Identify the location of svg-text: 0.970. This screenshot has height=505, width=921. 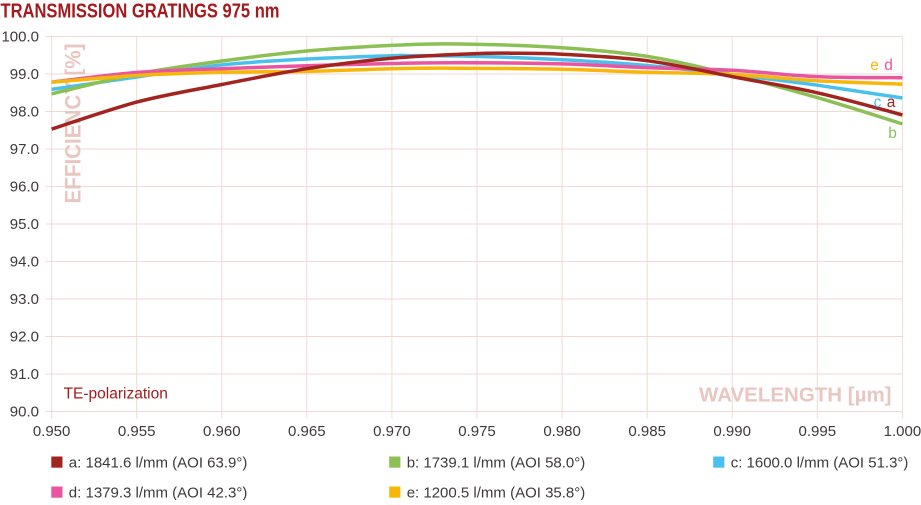
(392, 431).